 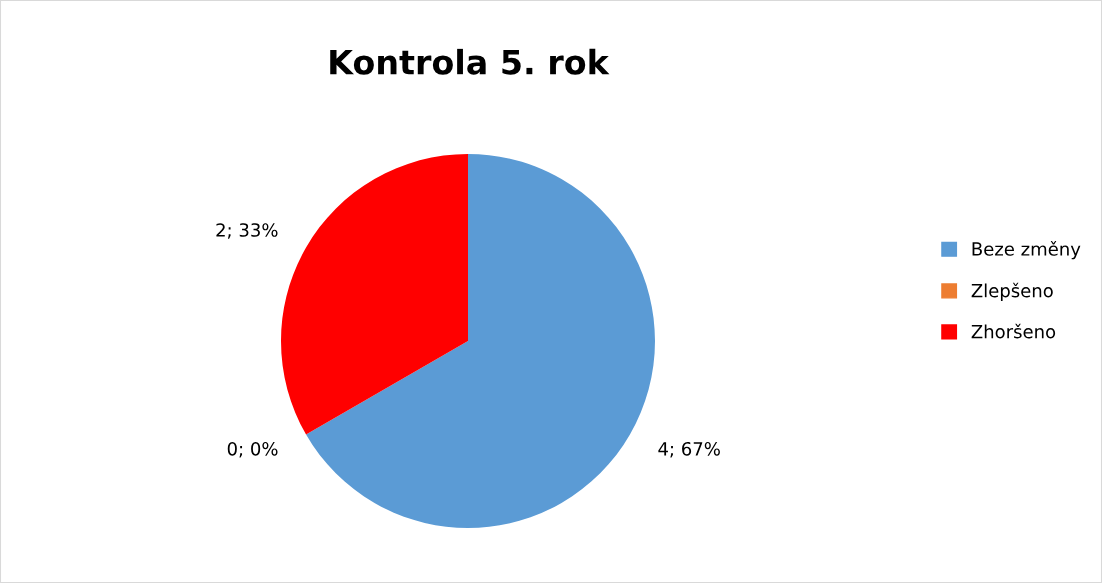 What do you see at coordinates (470, 61) in the screenshot?
I see `chart-title: Kontrola 5. rok` at bounding box center [470, 61].